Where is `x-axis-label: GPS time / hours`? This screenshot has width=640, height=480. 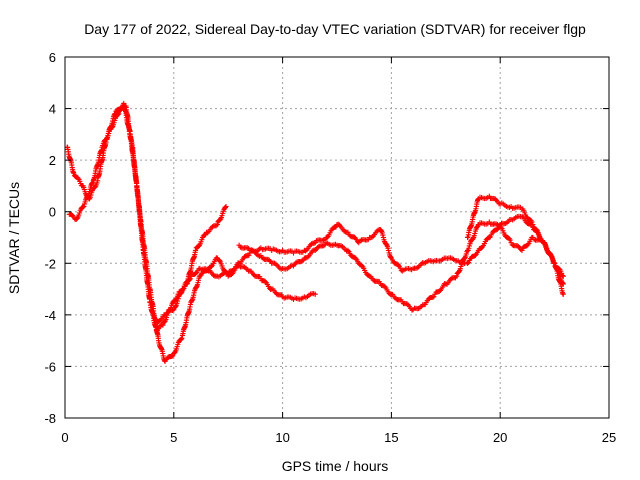
x-axis-label: GPS time / hours is located at coordinates (335, 466).